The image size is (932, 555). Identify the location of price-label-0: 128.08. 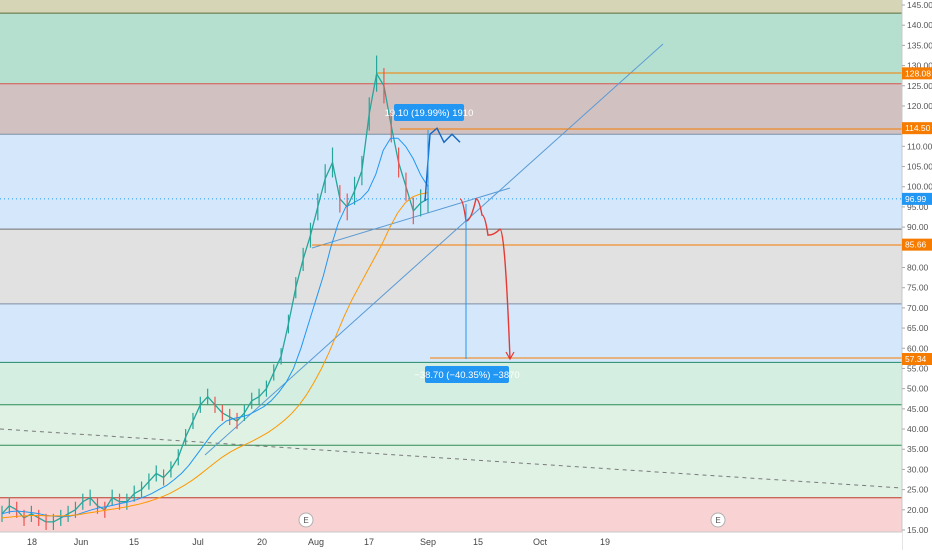
(917, 73).